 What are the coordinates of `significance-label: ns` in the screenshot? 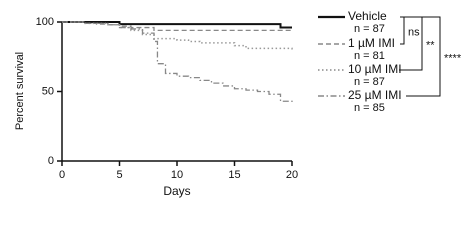 It's located at (414, 32).